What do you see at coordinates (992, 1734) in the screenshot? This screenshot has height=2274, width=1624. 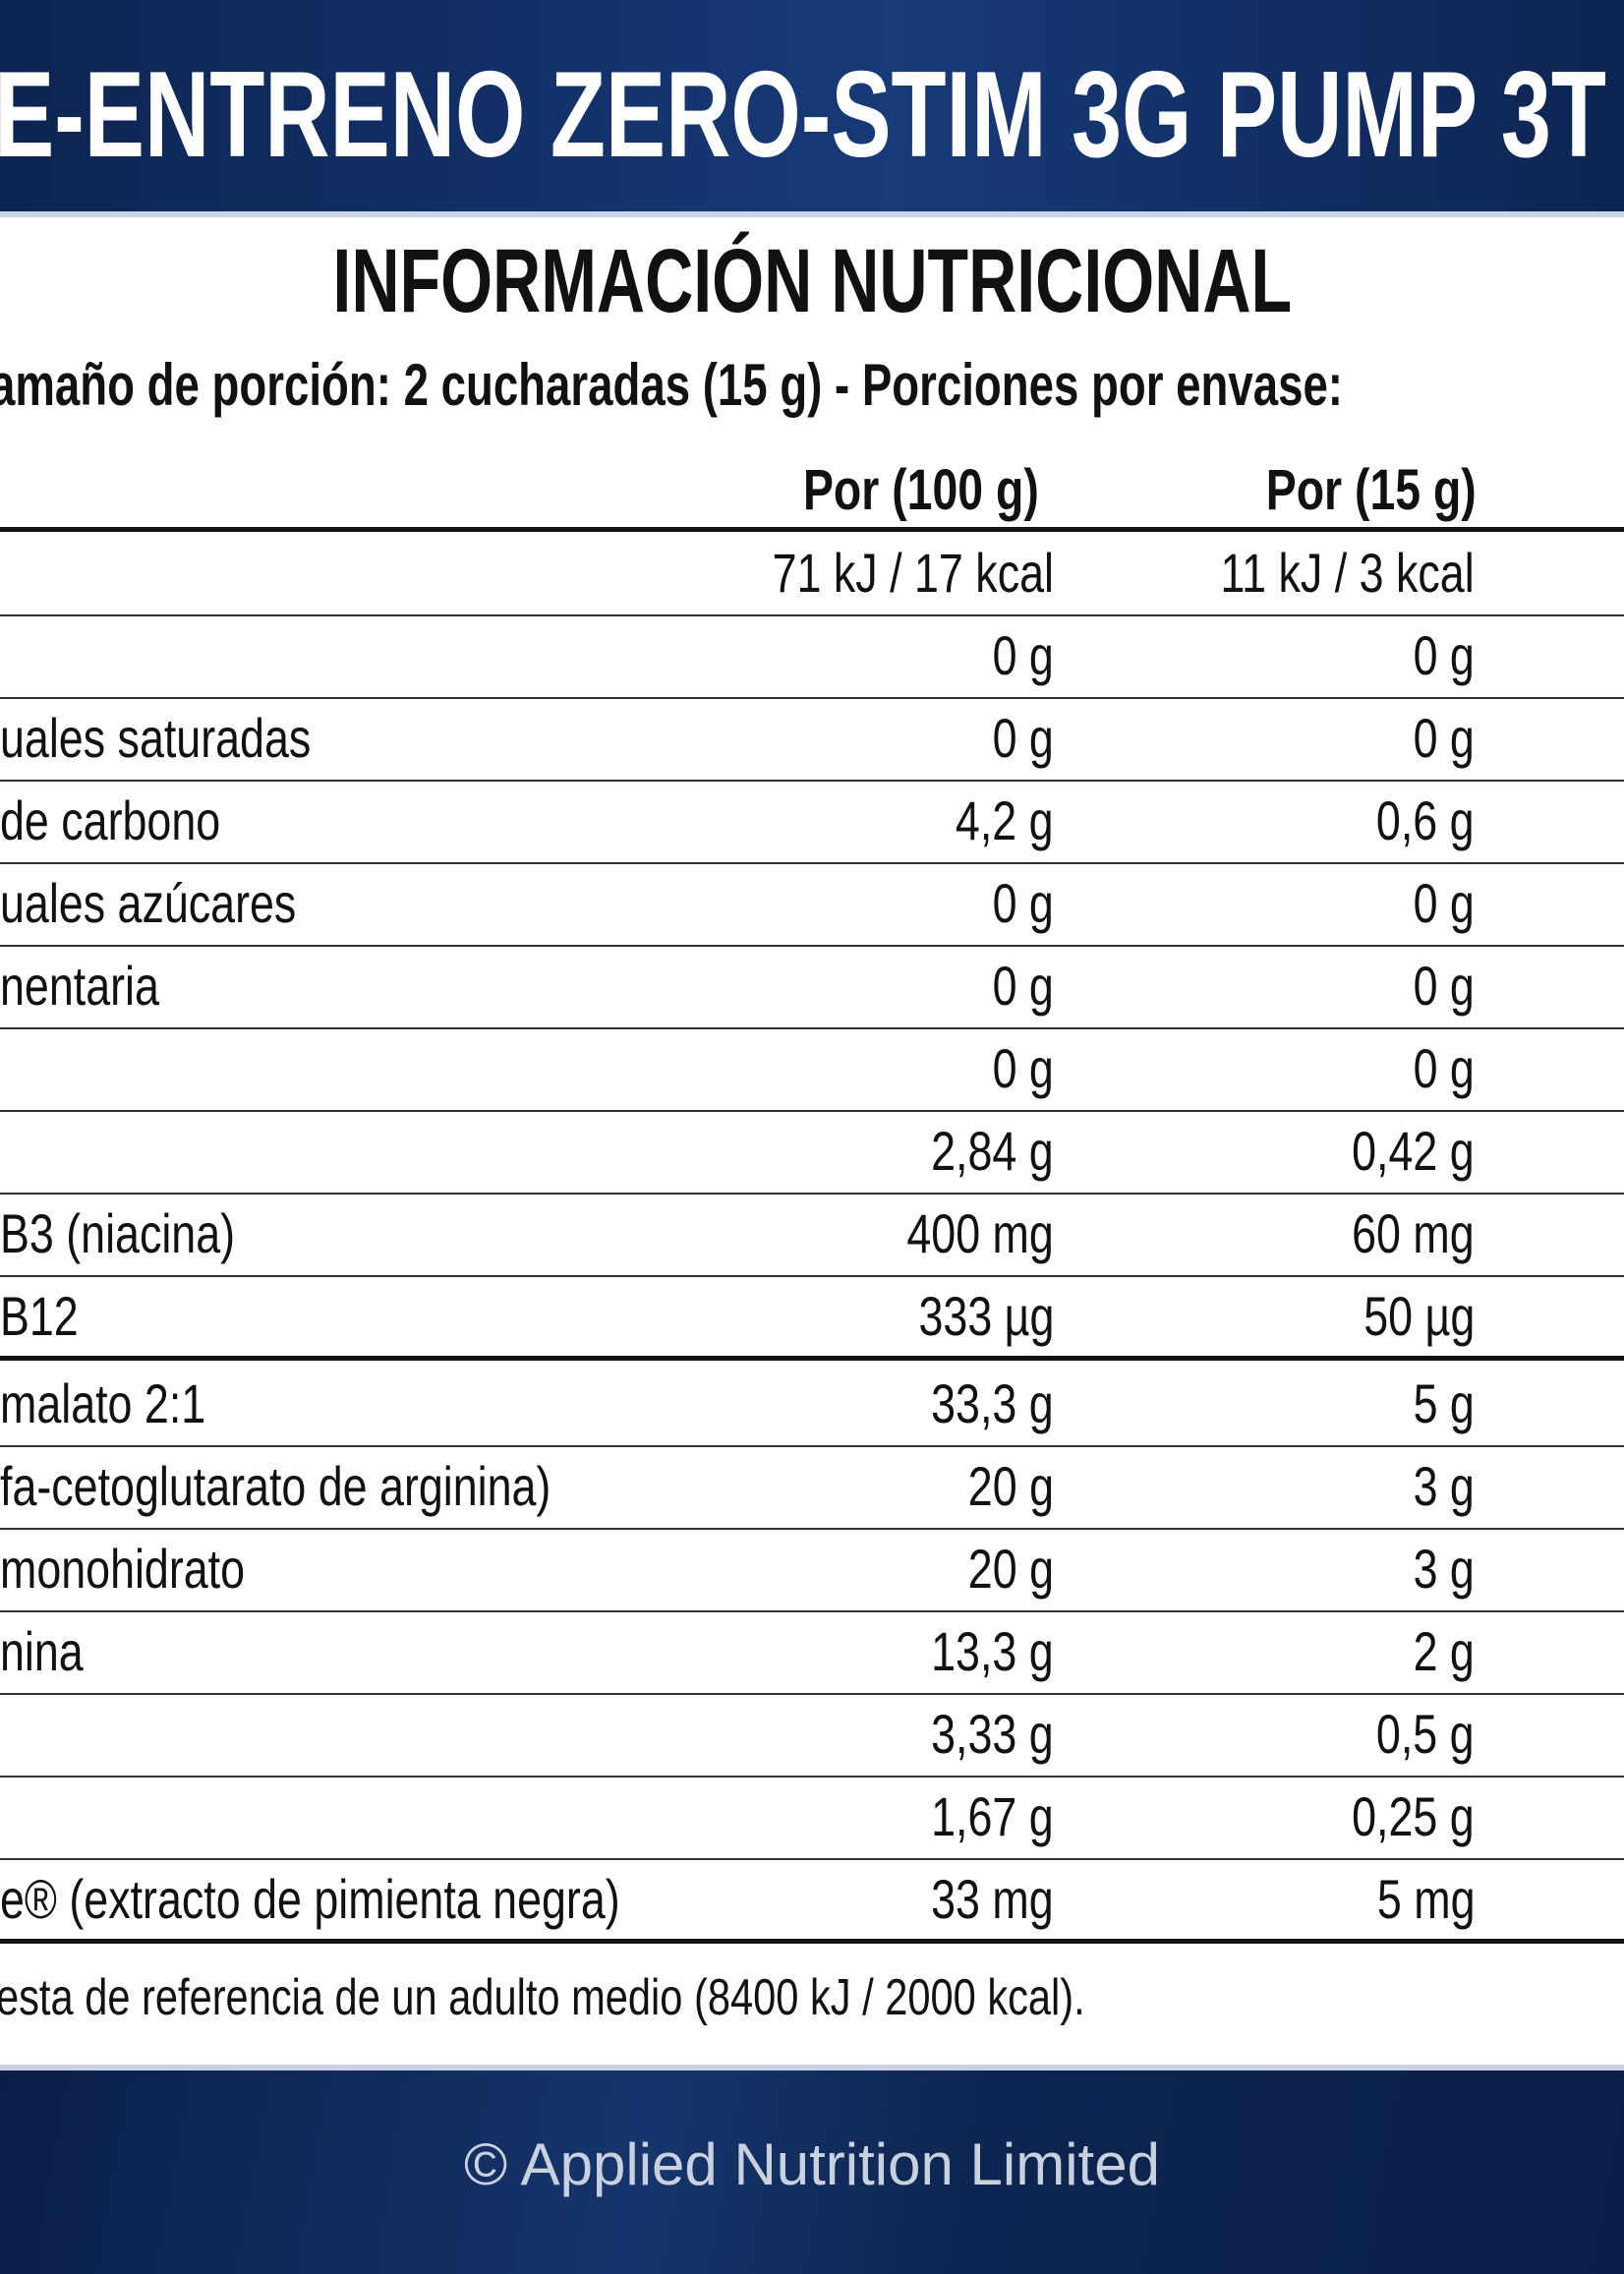 I see `value-per-100g: 3,33 g` at bounding box center [992, 1734].